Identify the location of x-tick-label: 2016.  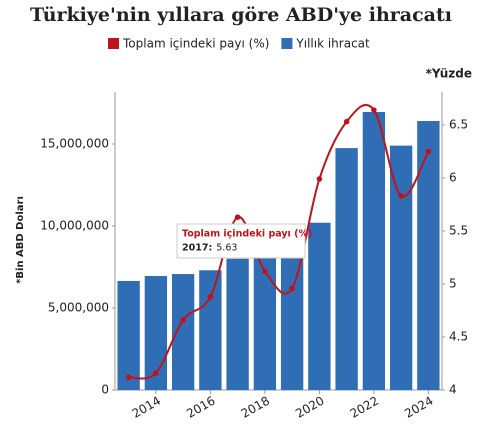
(200, 407).